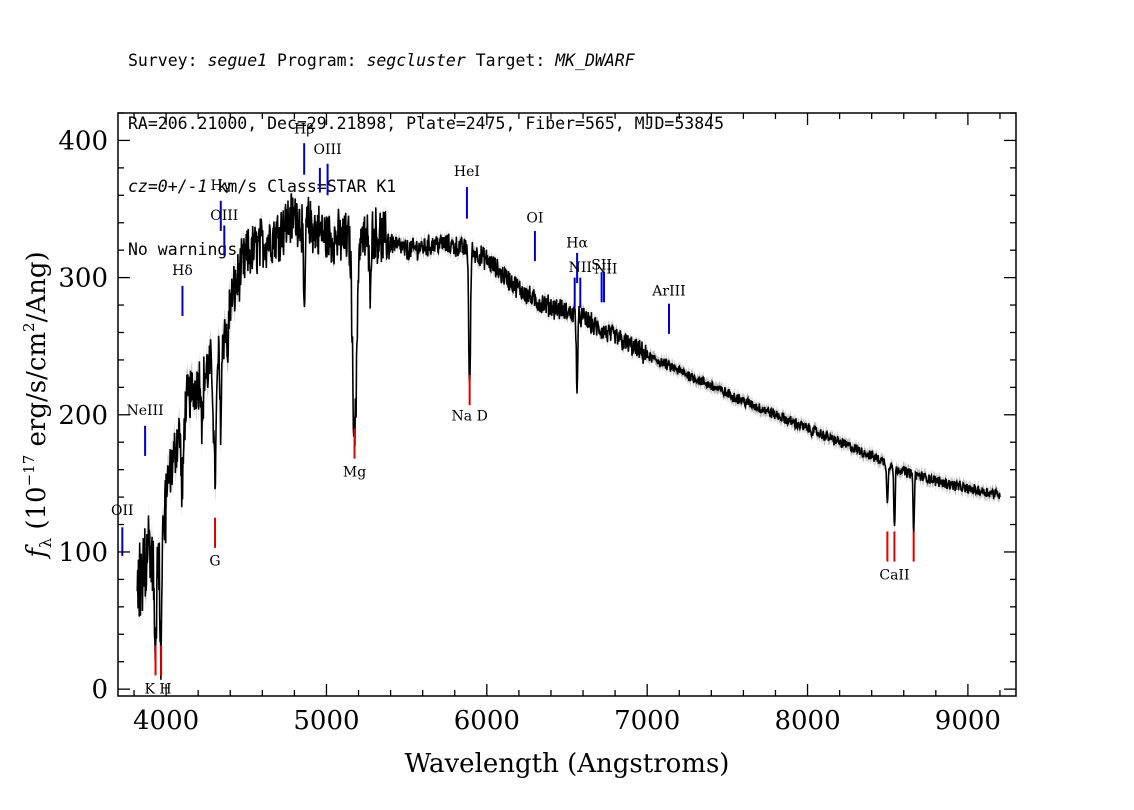 The height and width of the screenshot is (810, 1134). I want to click on emission-line-label: ArIII, so click(668, 291).